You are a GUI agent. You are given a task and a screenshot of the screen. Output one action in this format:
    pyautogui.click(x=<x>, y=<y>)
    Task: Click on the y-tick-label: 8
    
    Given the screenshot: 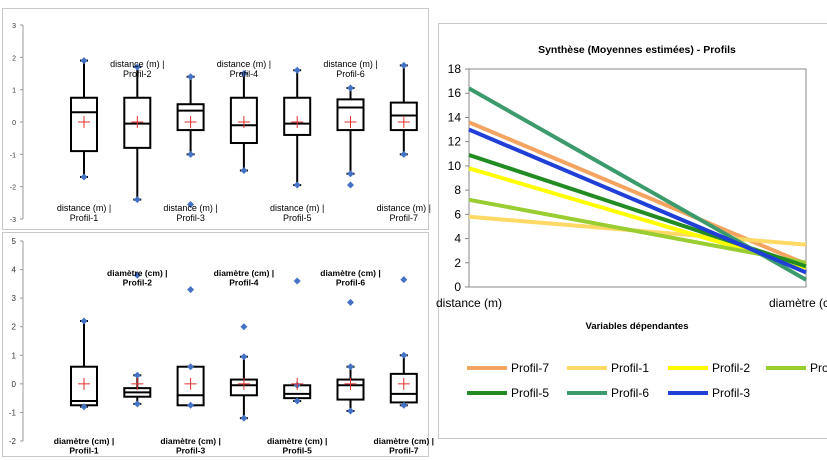 What is the action you would take?
    pyautogui.click(x=457, y=190)
    